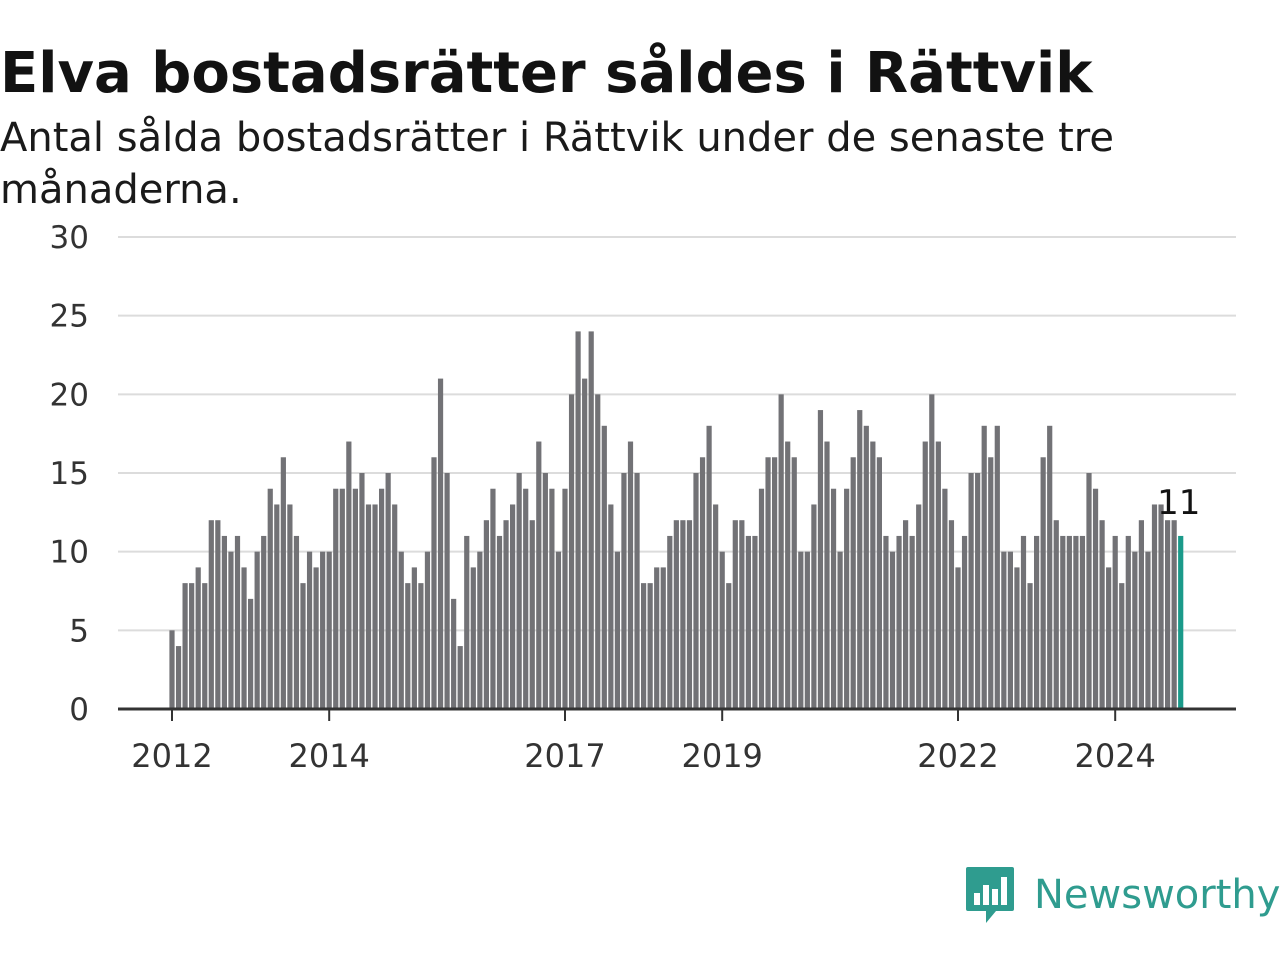 The height and width of the screenshot is (960, 1280). What do you see at coordinates (957, 756) in the screenshot?
I see `x-tick-label: 2022` at bounding box center [957, 756].